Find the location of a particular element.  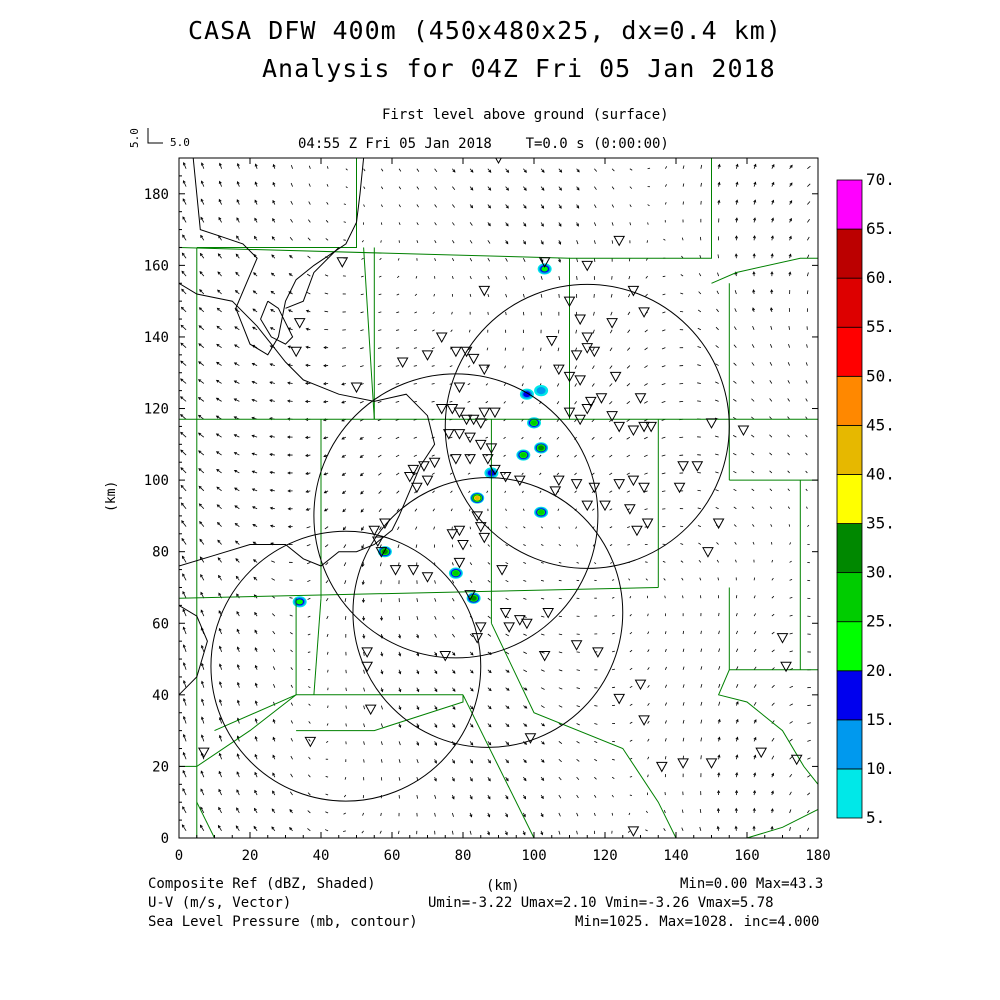

pressure-contour is located at coordinates (193, 650).